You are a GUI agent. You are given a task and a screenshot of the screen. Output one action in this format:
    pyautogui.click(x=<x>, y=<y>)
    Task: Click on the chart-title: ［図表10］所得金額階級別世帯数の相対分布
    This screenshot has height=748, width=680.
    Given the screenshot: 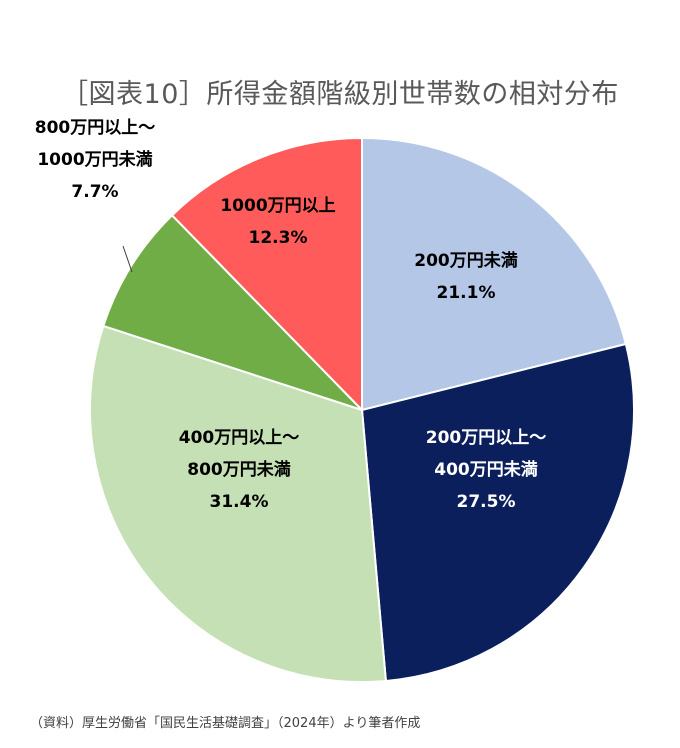 What is the action you would take?
    pyautogui.click(x=340, y=94)
    